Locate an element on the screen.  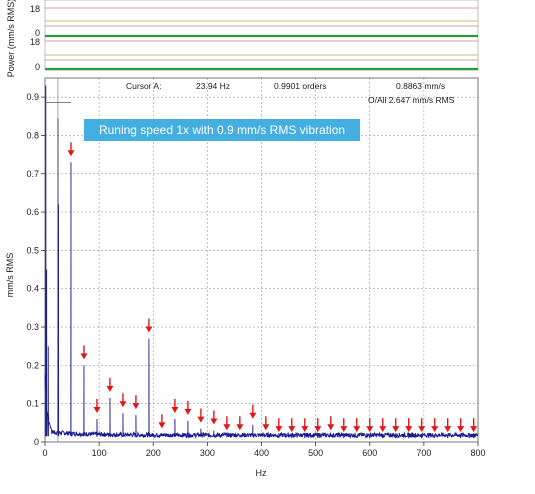
x-tick-label: 100 is located at coordinates (99, 453).